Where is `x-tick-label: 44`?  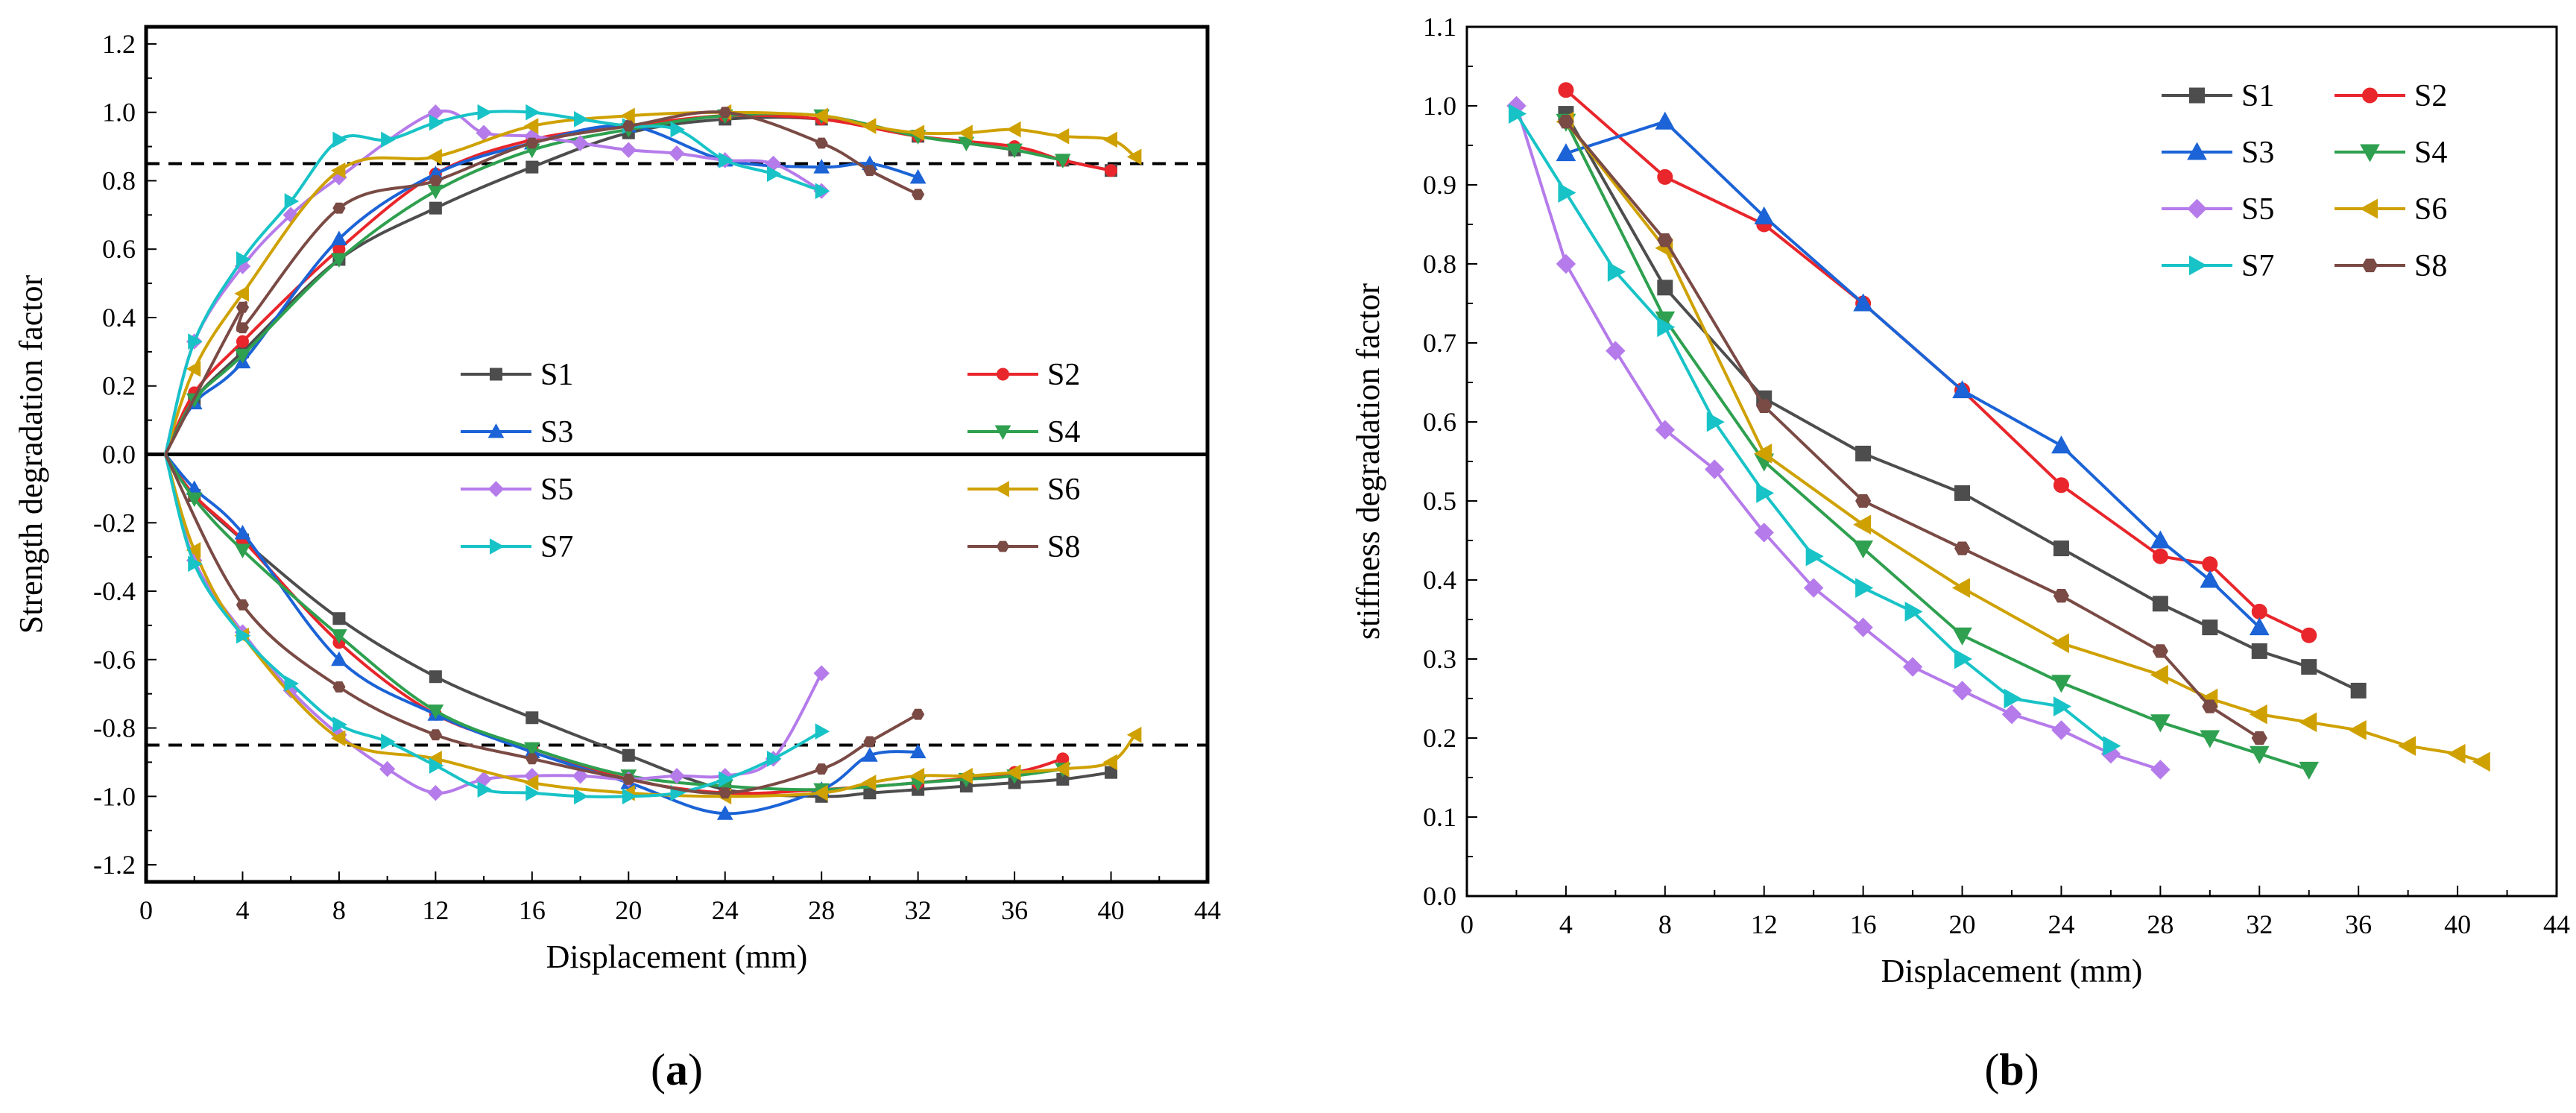
x-tick-label: 44 is located at coordinates (2556, 924).